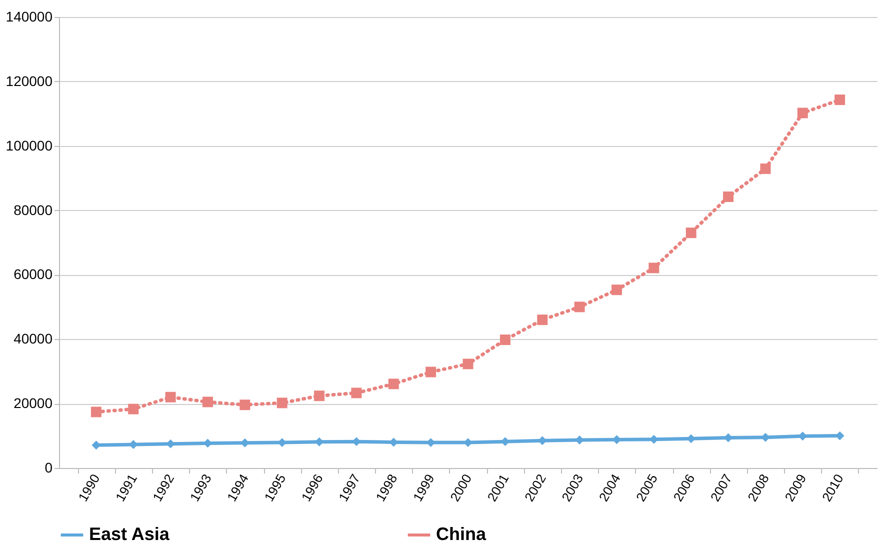 This screenshot has width=894, height=557. I want to click on legend-label: East Asia, so click(129, 534).